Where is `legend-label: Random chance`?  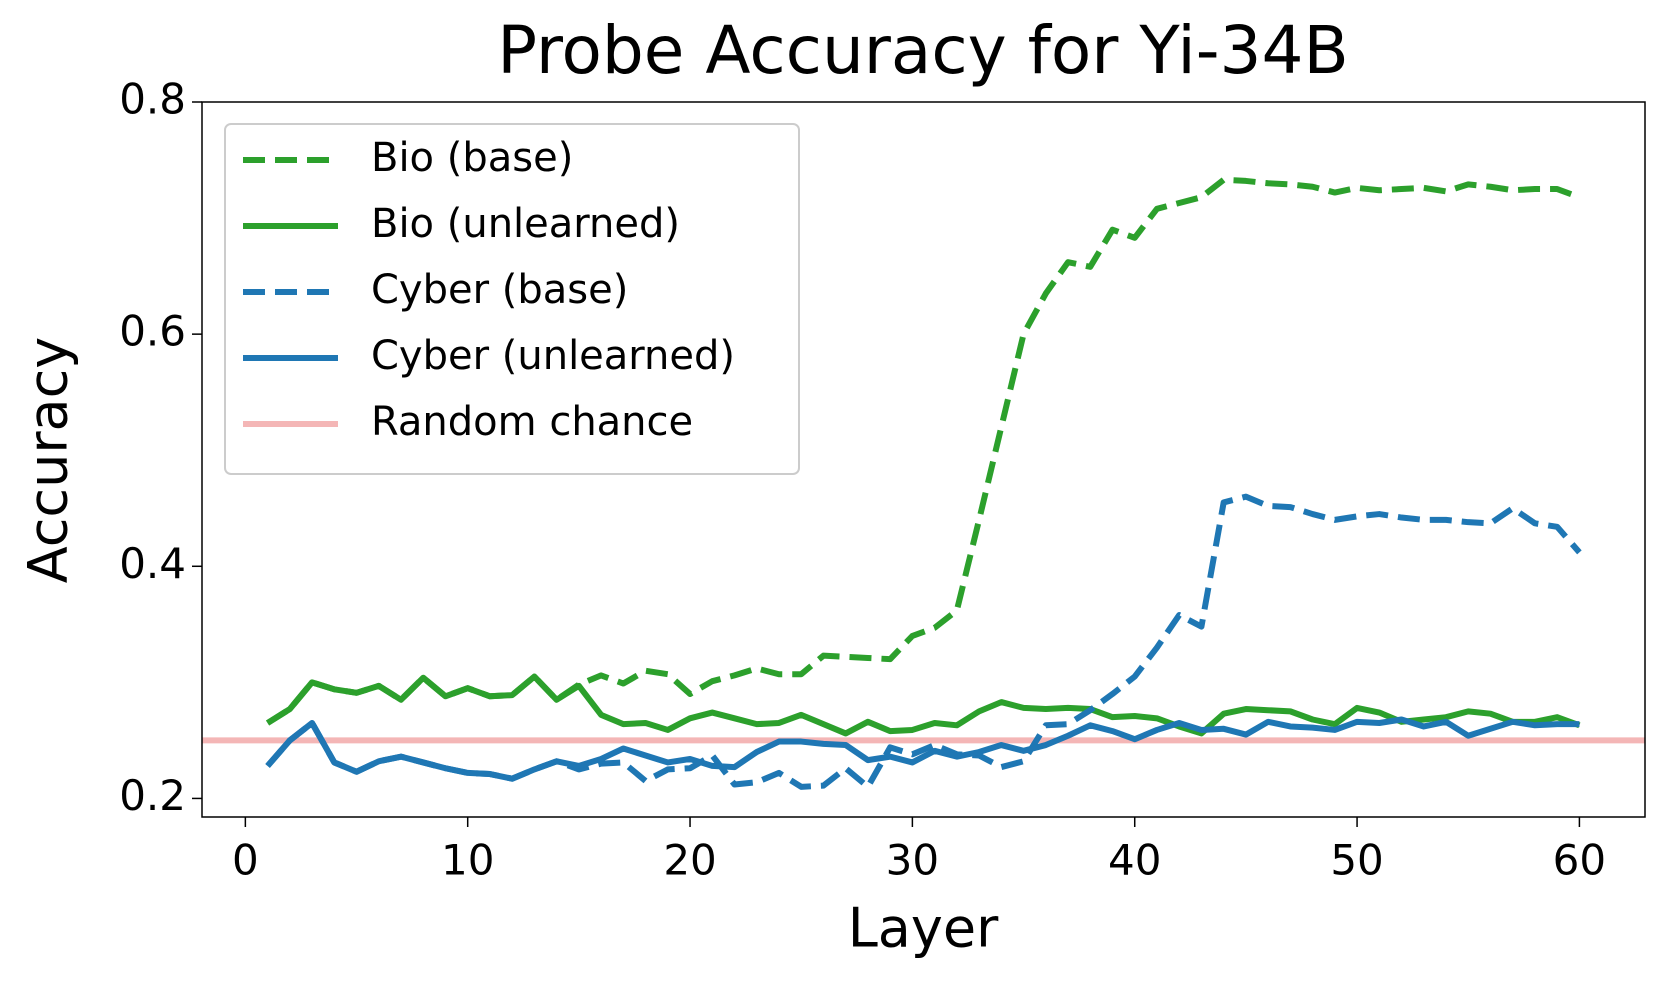
legend-label: Random chance is located at coordinates (532, 422).